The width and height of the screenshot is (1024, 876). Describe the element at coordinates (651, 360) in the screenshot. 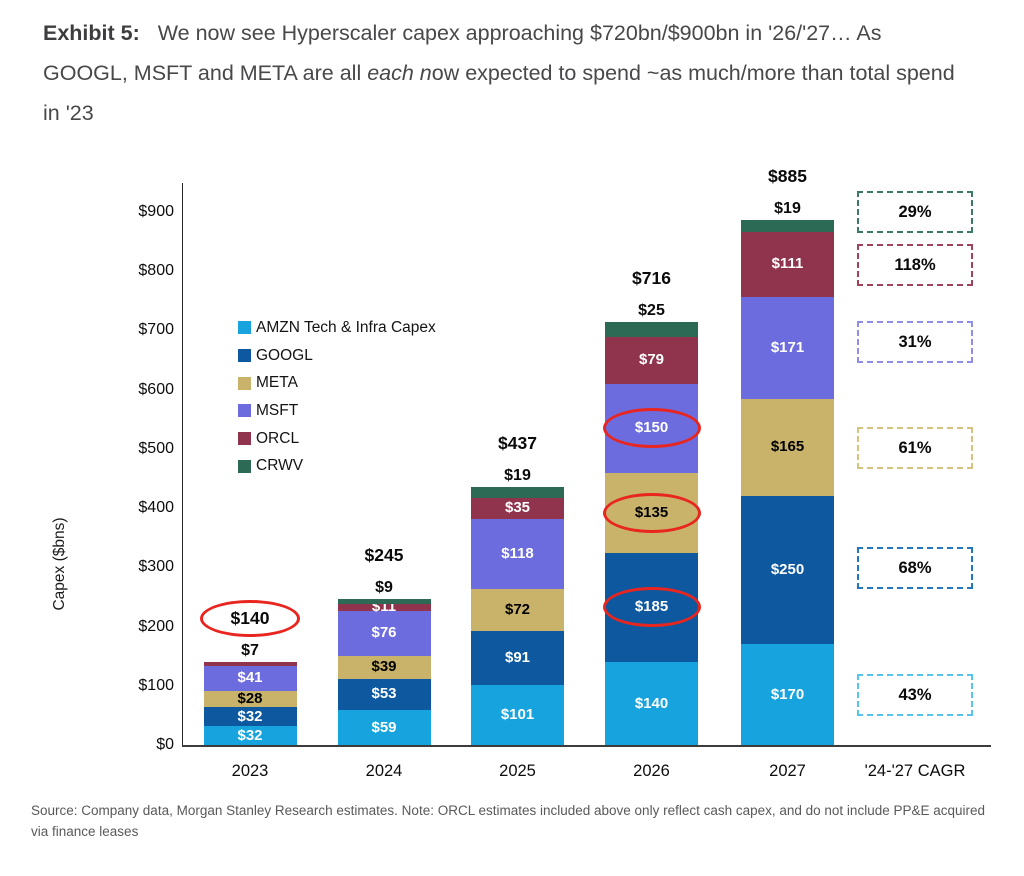

I see `bar-2026-label-ORCL: $79` at that location.